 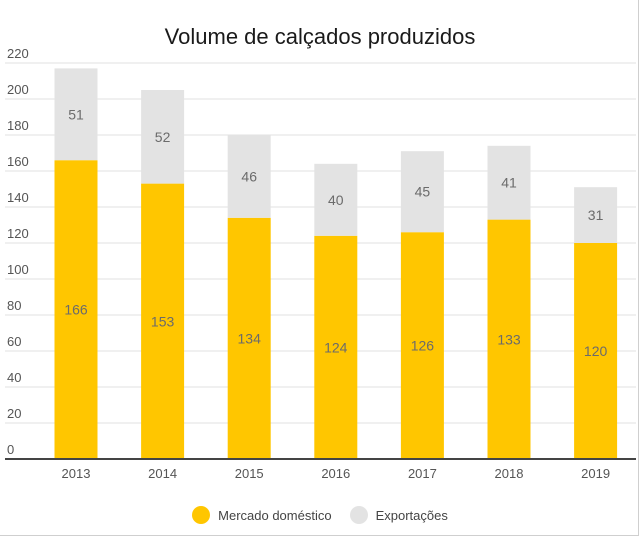 I want to click on y-tick-label: 160, so click(x=18, y=161).